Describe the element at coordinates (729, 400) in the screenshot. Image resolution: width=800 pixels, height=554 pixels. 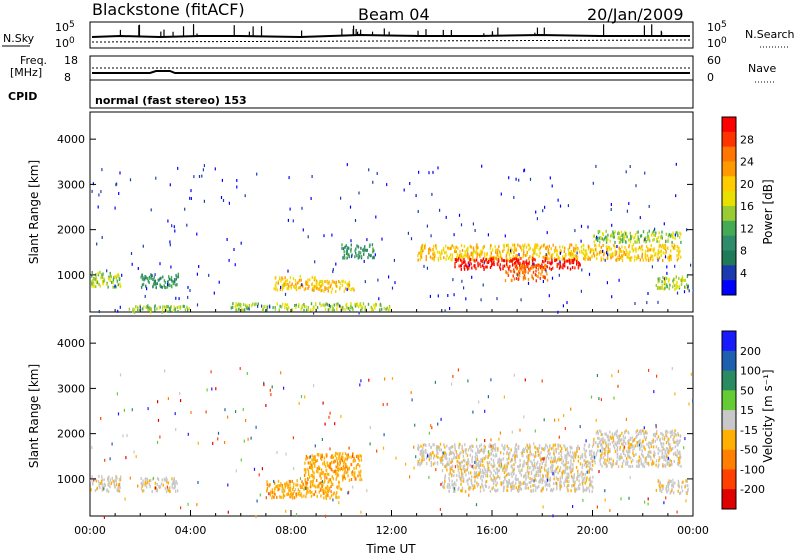
I see `velocity-colorbar-swatch` at that location.